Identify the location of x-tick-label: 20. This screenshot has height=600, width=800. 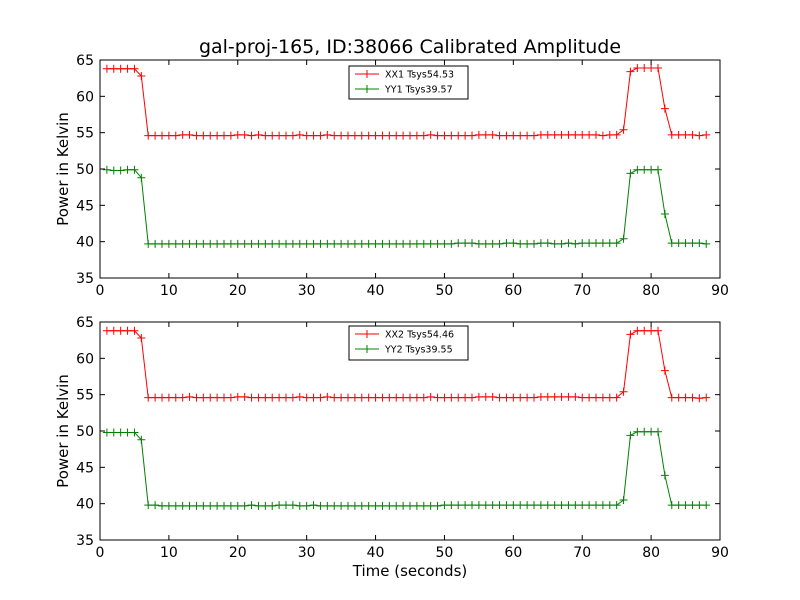
(238, 291).